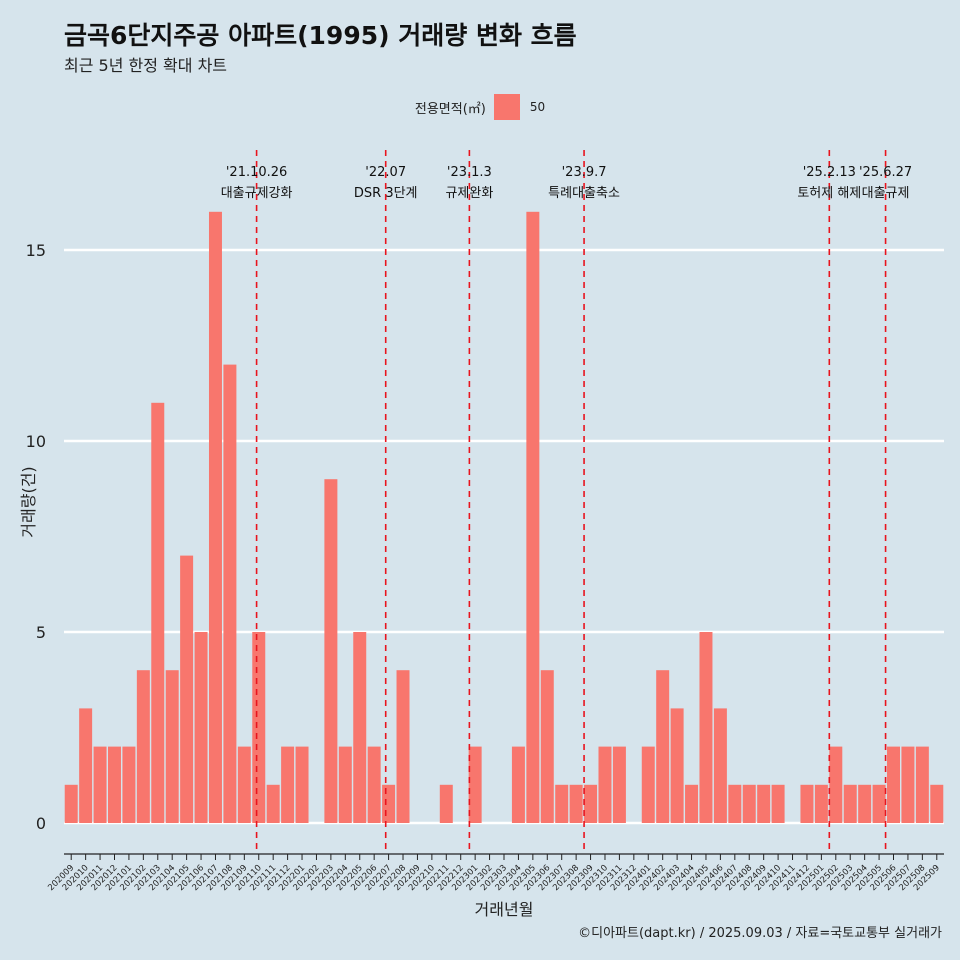  I want to click on chart-subtitle: 최근 5년 한정 확대 차트, so click(146, 65).